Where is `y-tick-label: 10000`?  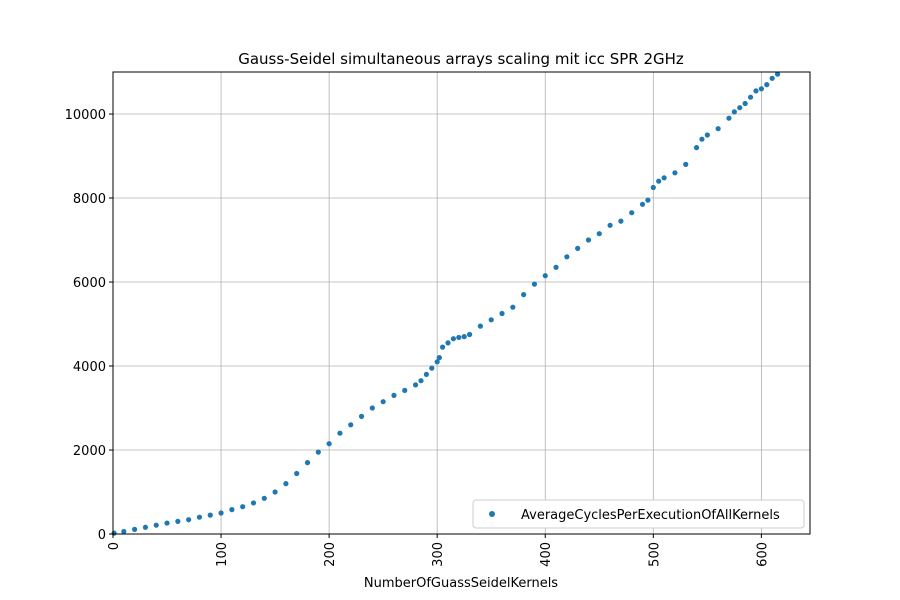 y-tick-label: 10000 is located at coordinates (85, 115).